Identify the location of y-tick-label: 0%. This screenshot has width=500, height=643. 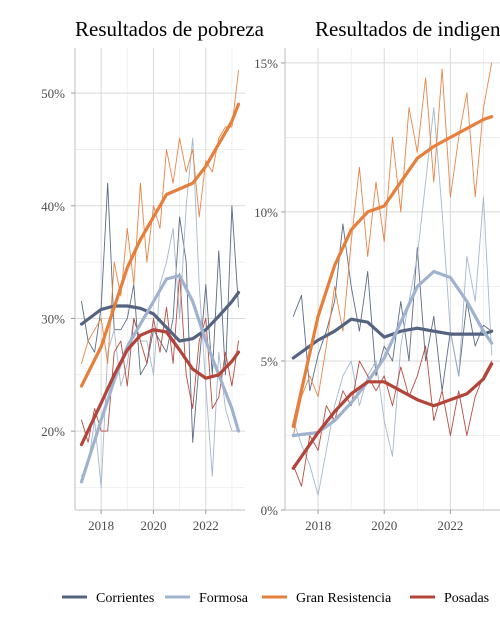
(270, 510).